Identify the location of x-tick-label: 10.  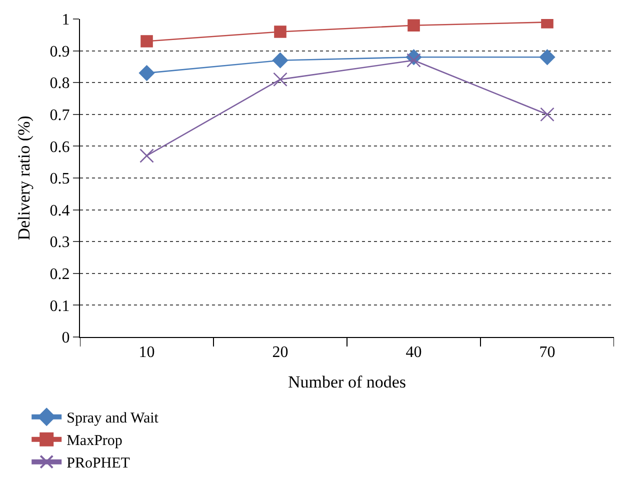
(146, 353).